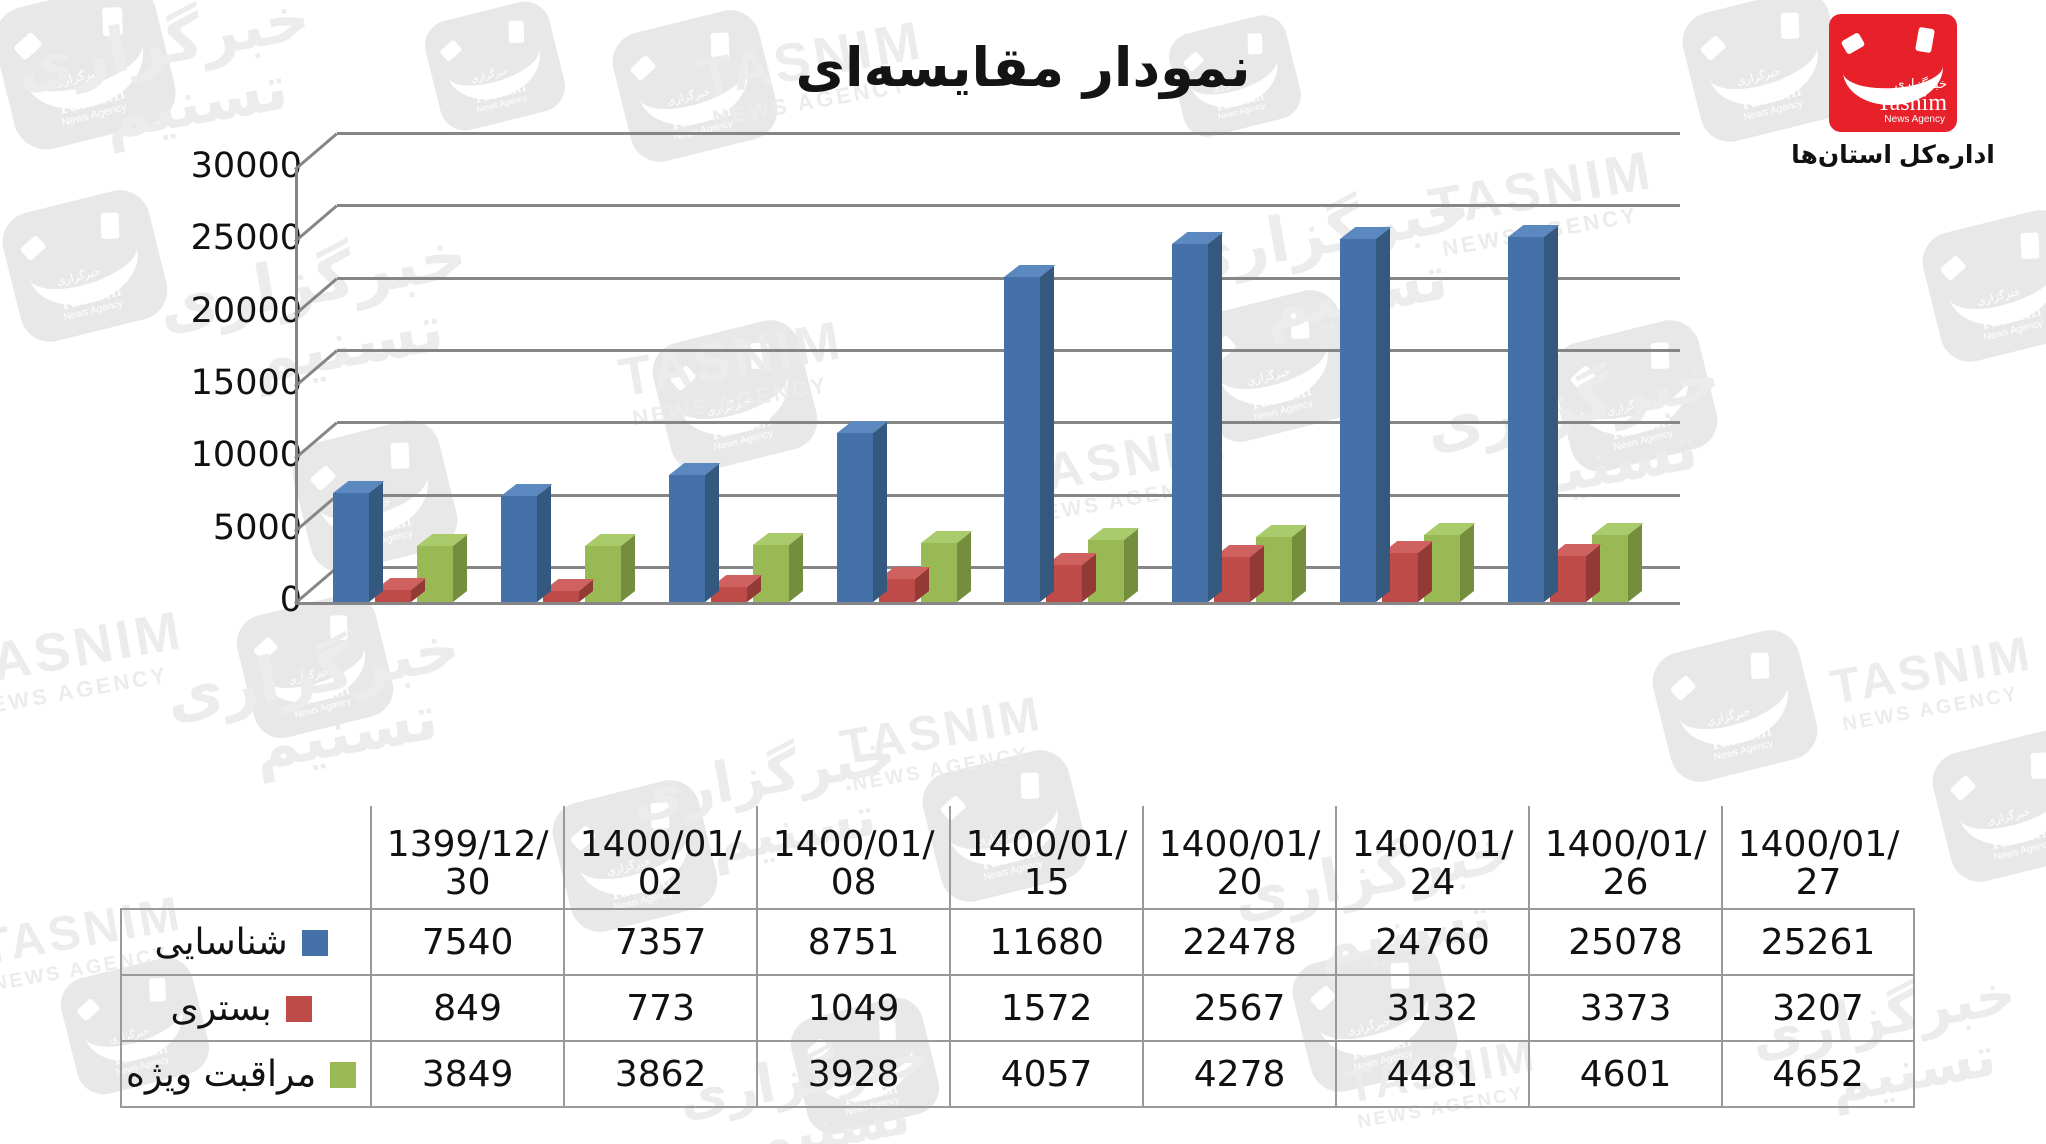  Describe the element at coordinates (468, 1074) in the screenshot. I see `table-cell-value: 3849` at that location.